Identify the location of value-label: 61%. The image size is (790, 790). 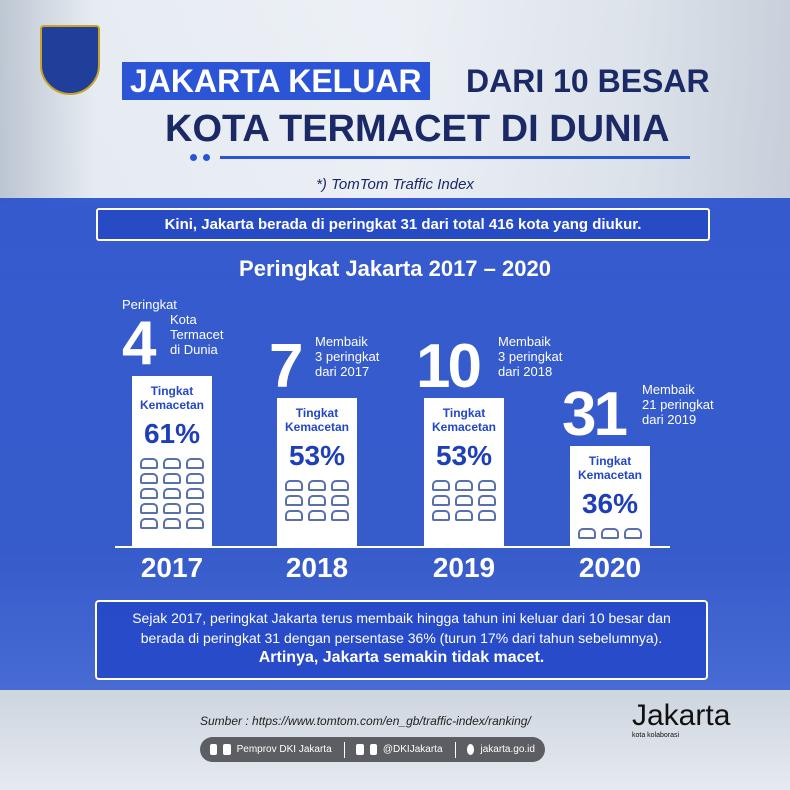
(172, 433).